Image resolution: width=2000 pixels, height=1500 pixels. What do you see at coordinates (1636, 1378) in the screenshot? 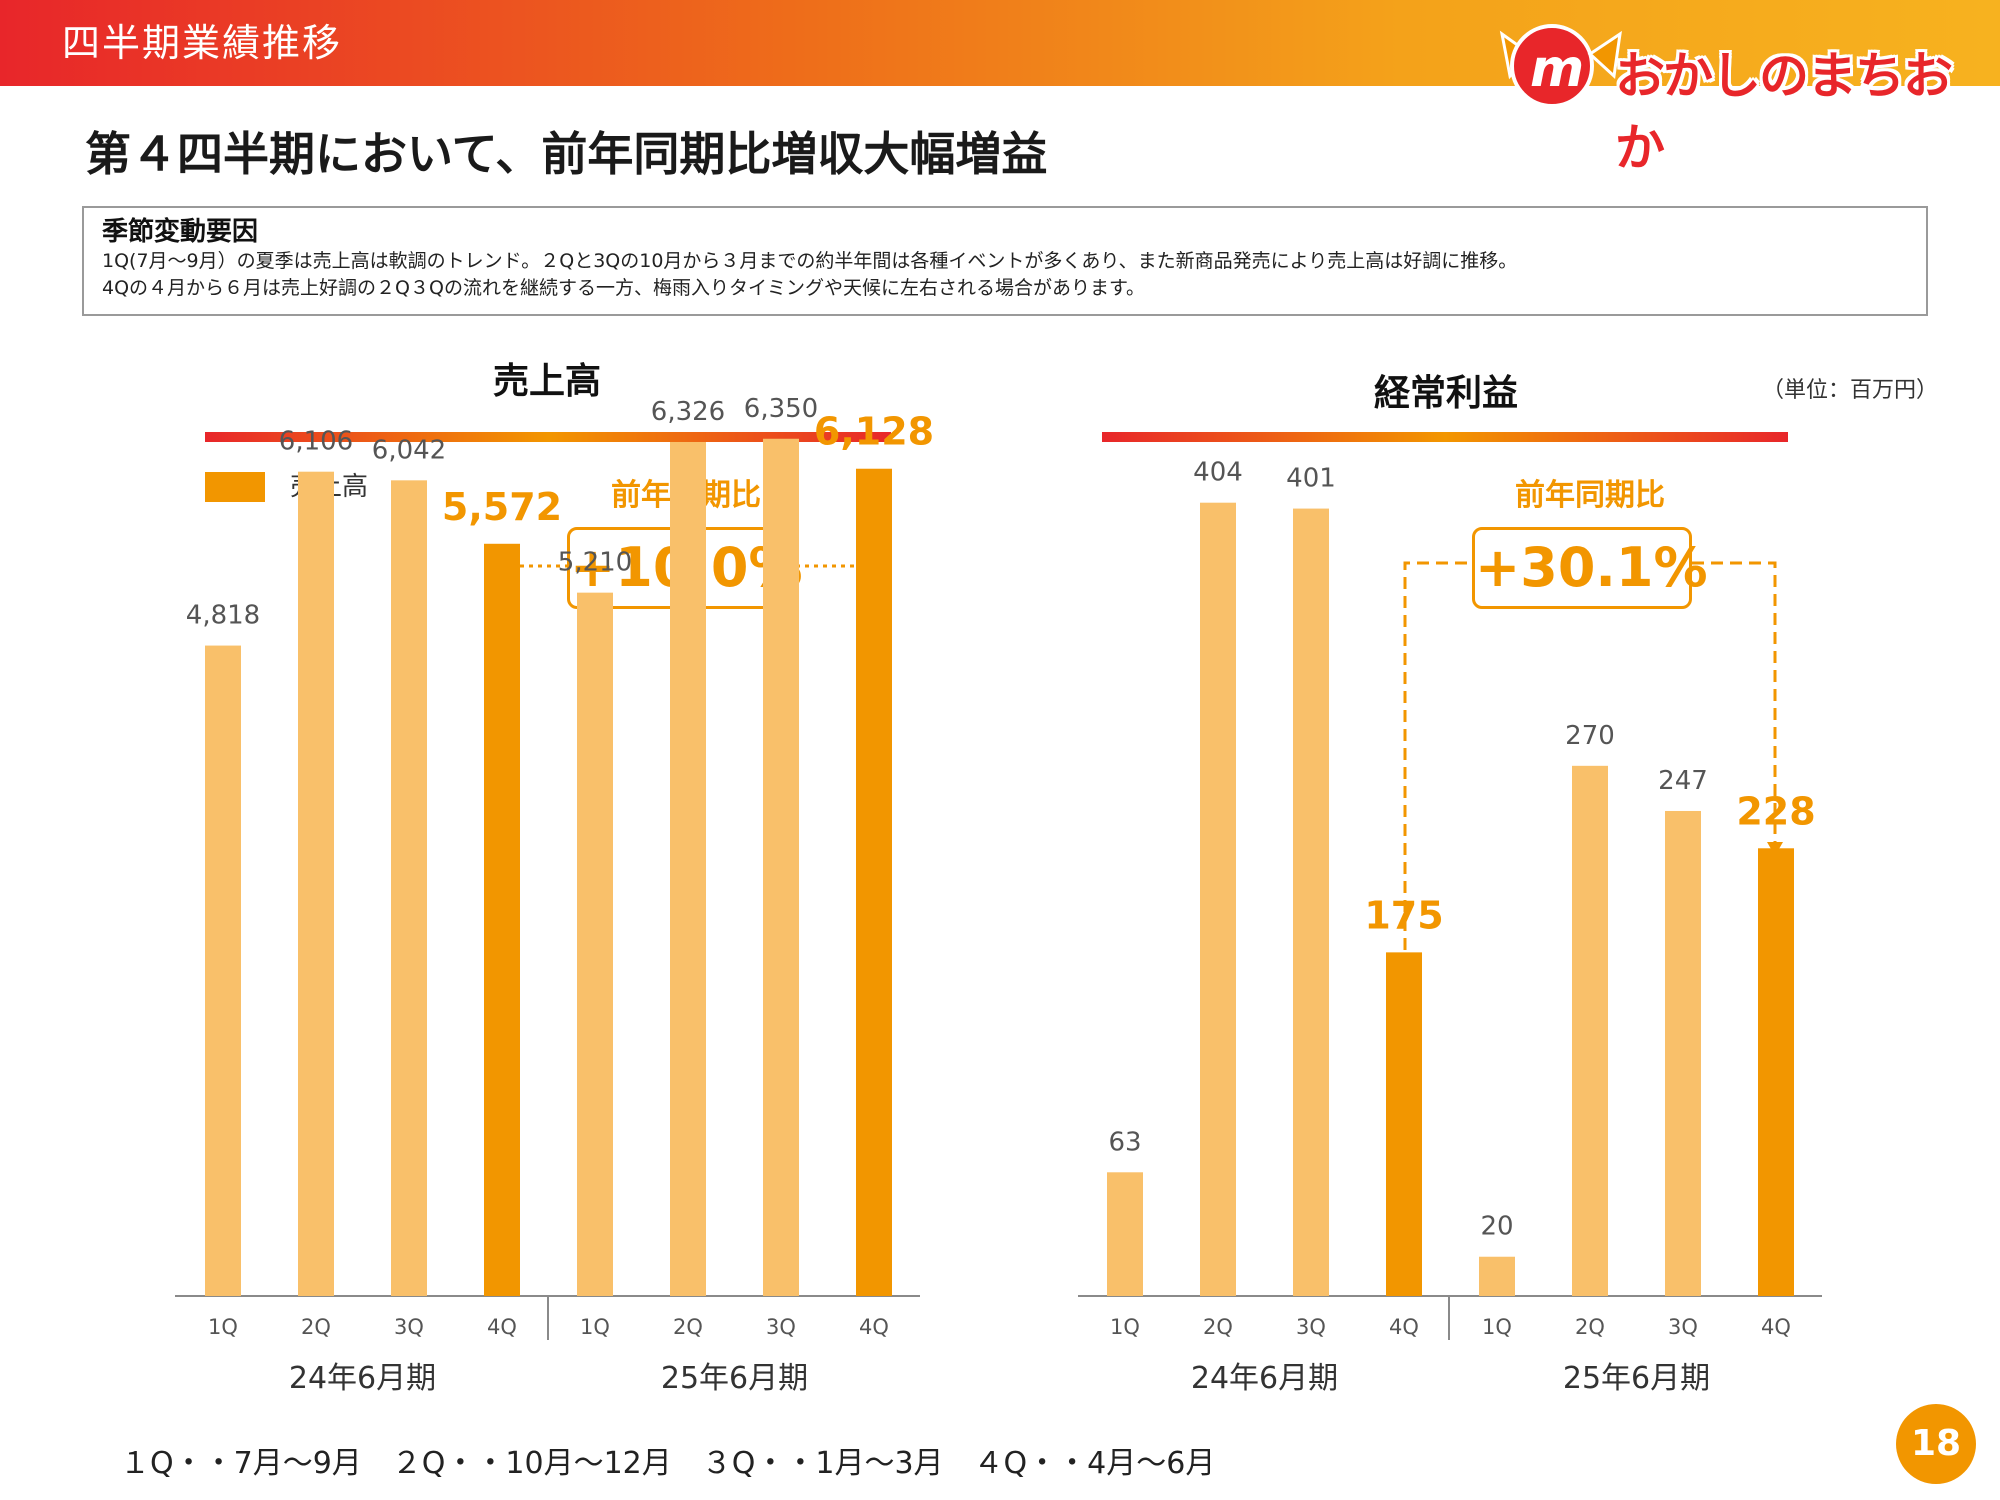
I see `profit-group-label: 25年6月期` at bounding box center [1636, 1378].